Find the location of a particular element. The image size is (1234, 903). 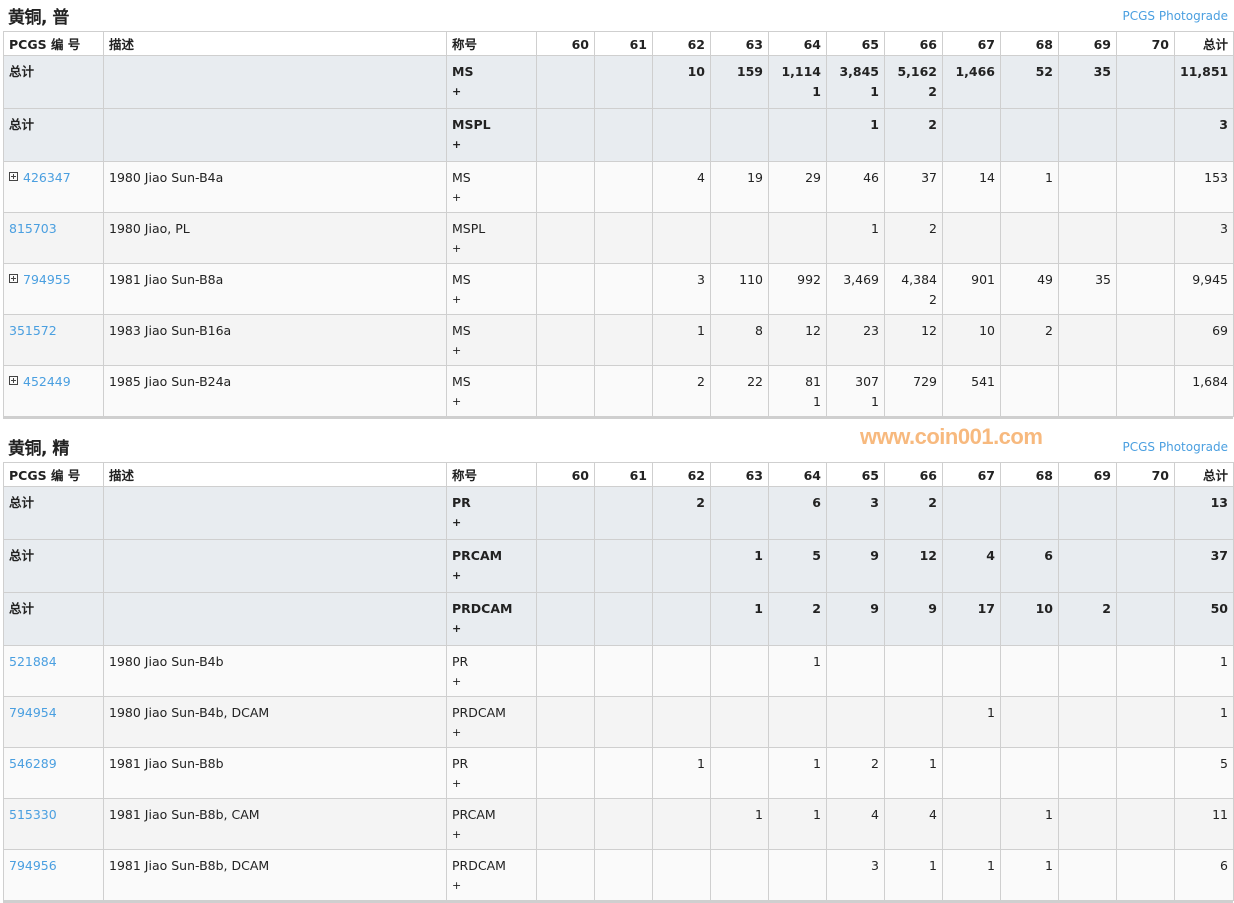

col-grade-61: 61 is located at coordinates (623, 43).